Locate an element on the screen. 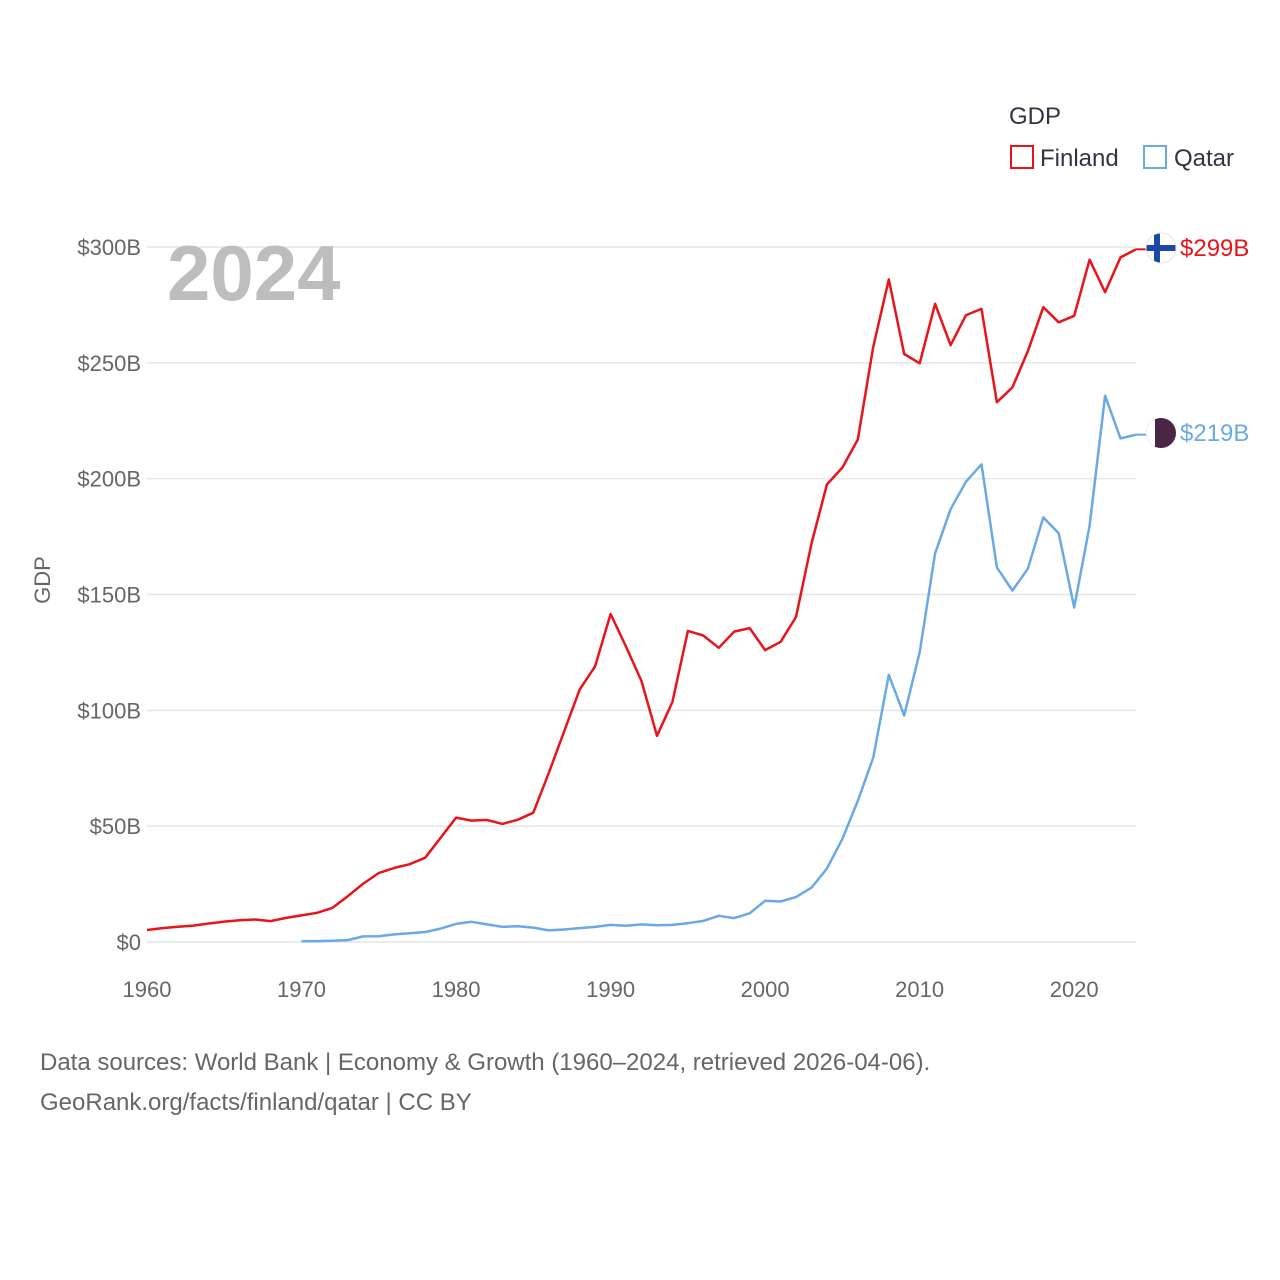 The width and height of the screenshot is (1280, 1280). end-label-finland: $299B is located at coordinates (1214, 248).